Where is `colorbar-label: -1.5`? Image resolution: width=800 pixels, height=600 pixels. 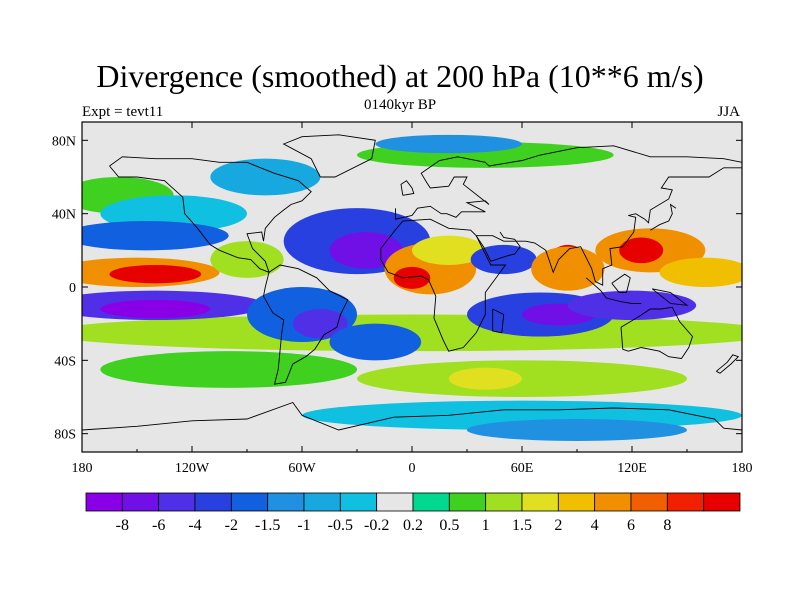
colorbar-label: -1.5 is located at coordinates (267, 525).